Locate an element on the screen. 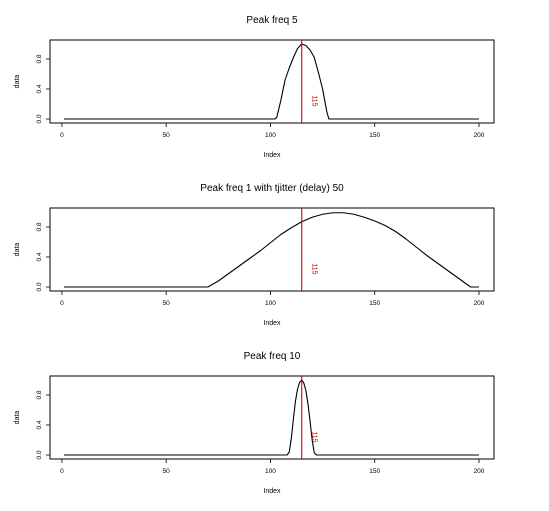  chart-title-1: Peak freq 5 is located at coordinates (272, 20).